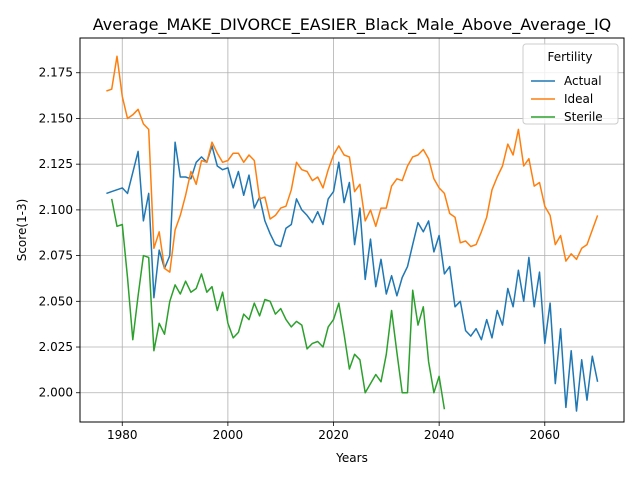  I want to click on x-tick-label: 2000, so click(228, 435).